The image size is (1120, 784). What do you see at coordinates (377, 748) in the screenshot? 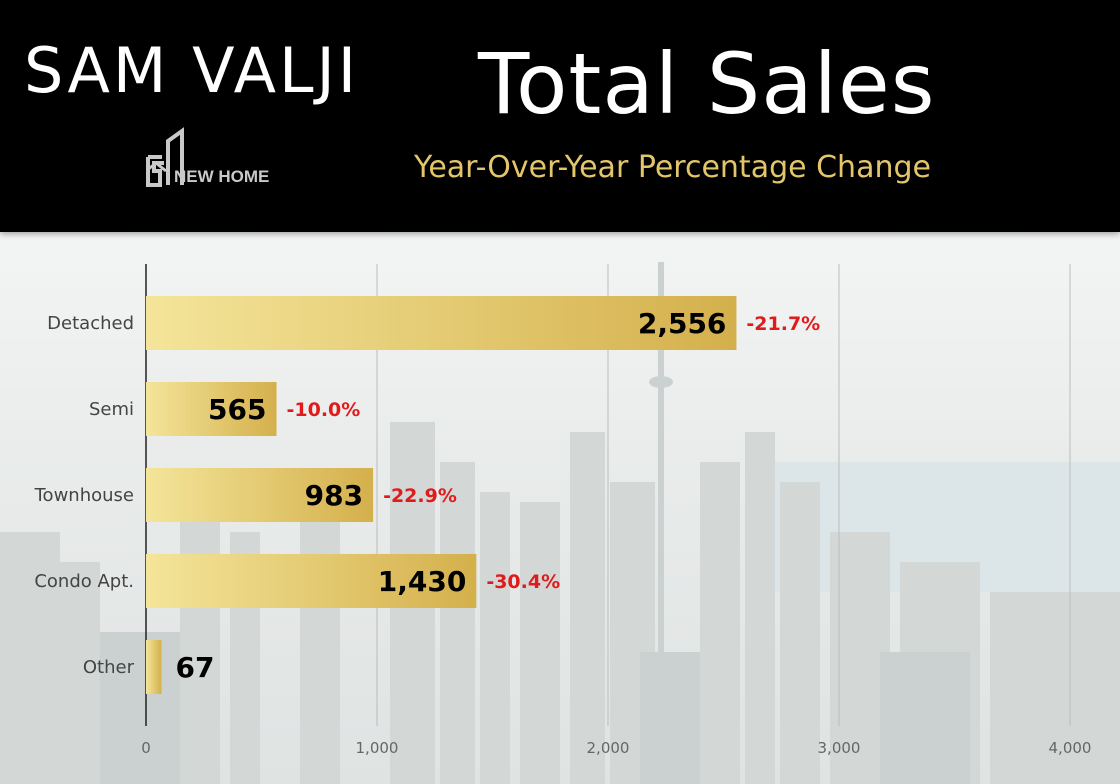
I see `x-tick-label: 1,000` at bounding box center [377, 748].